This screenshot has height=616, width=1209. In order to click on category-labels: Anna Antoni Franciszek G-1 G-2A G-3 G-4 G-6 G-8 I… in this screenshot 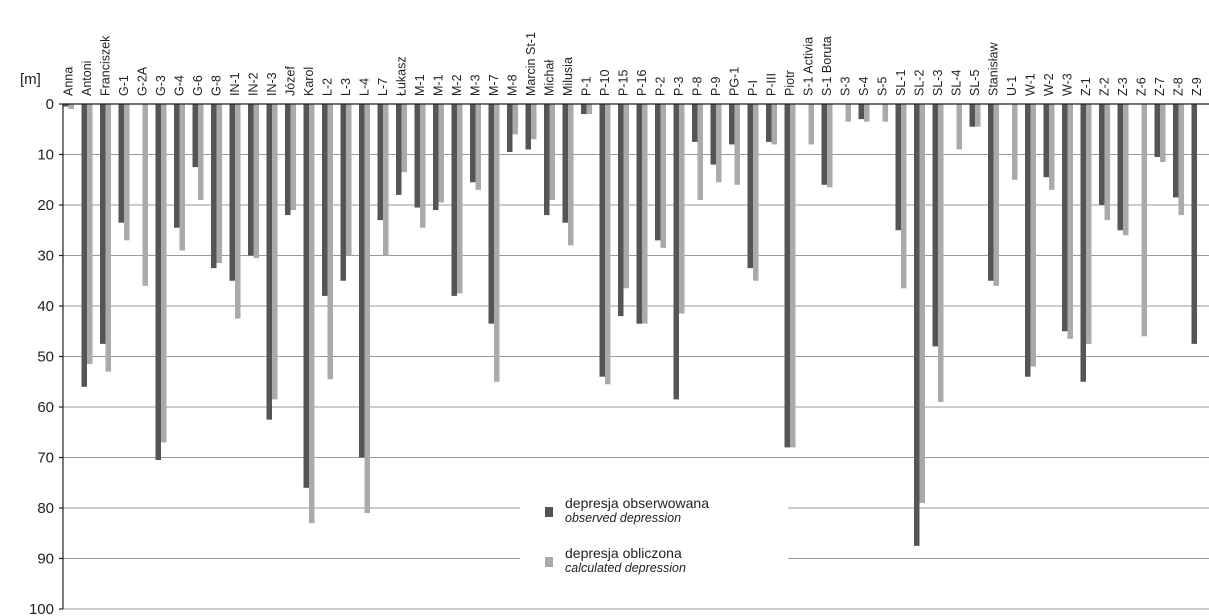, I will do `click(633, 64)`.